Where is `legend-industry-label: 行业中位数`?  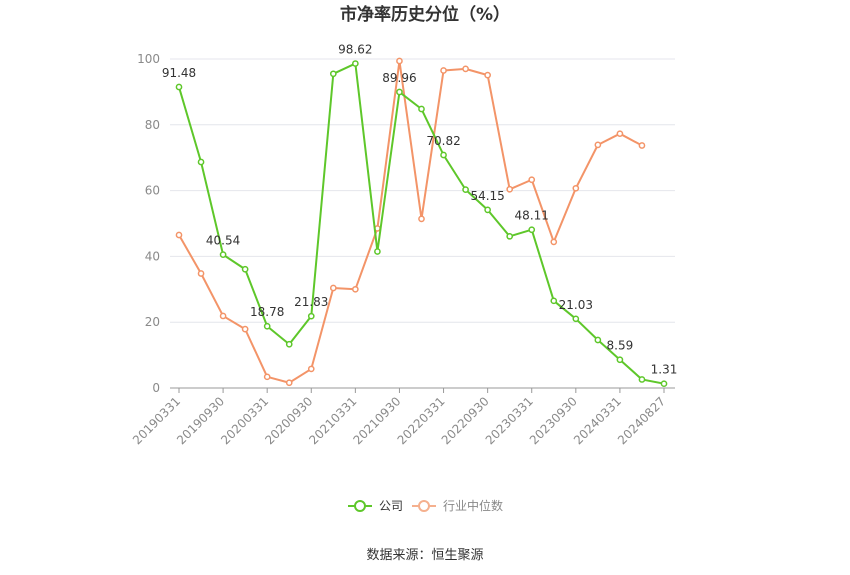
legend-industry-label: 行业中位数 is located at coordinates (473, 505).